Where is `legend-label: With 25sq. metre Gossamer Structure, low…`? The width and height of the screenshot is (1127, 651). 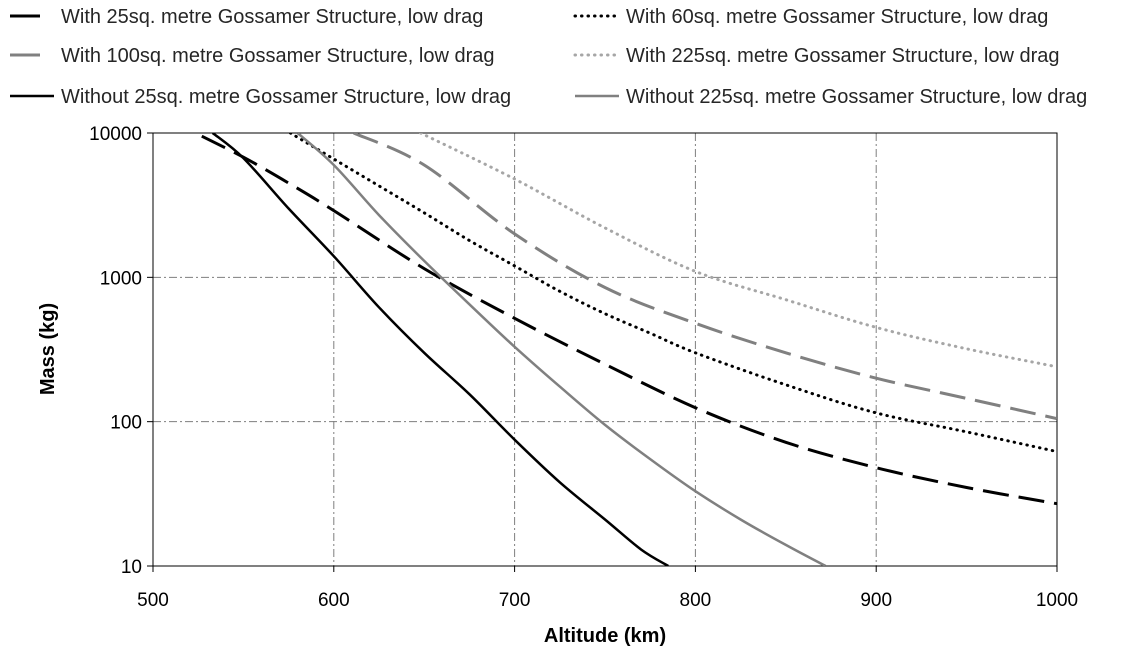 legend-label: With 25sq. metre Gossamer Structure, low… is located at coordinates (272, 17).